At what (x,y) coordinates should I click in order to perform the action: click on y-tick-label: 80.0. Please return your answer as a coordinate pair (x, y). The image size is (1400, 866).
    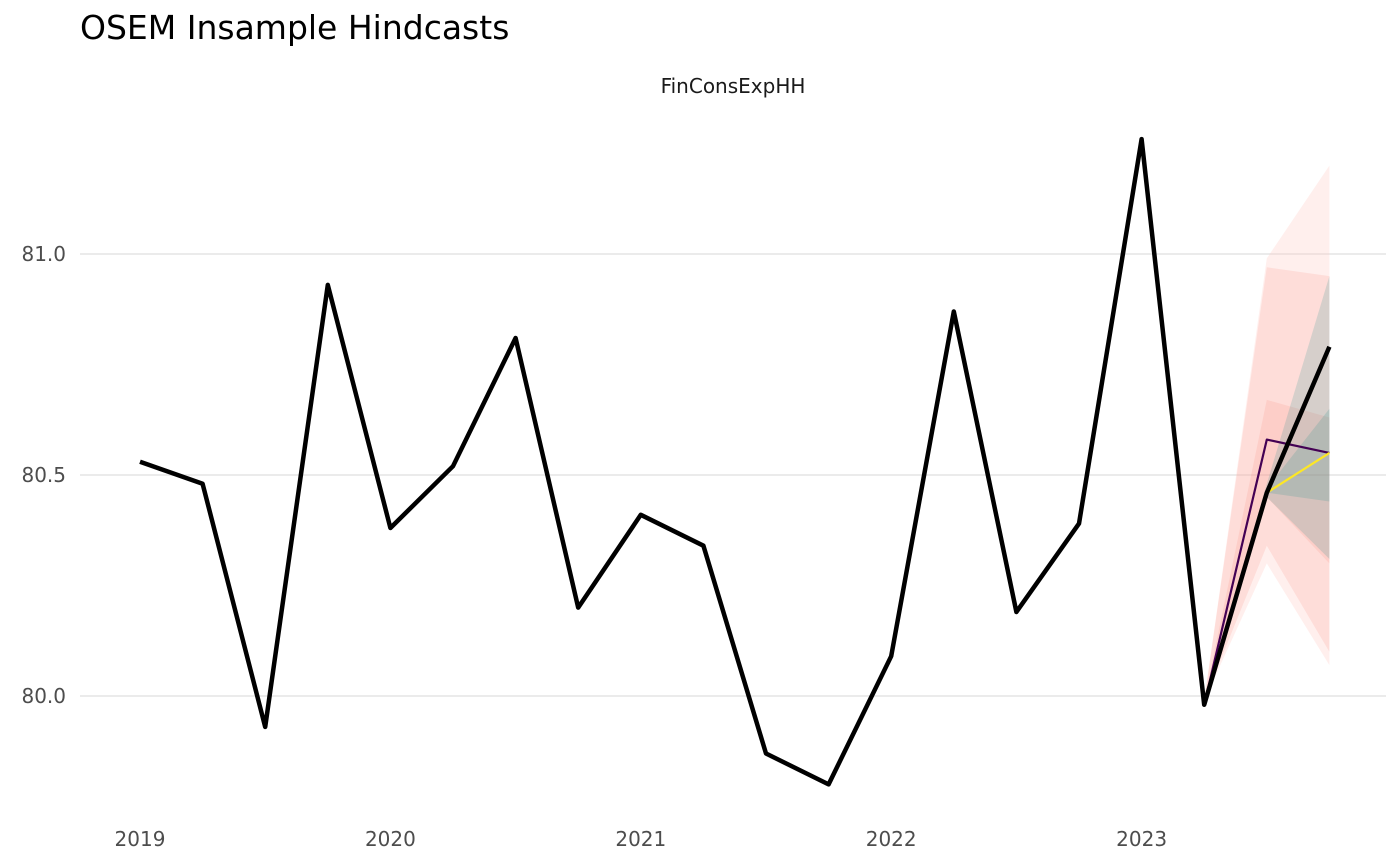
    Looking at the image, I should click on (43, 696).